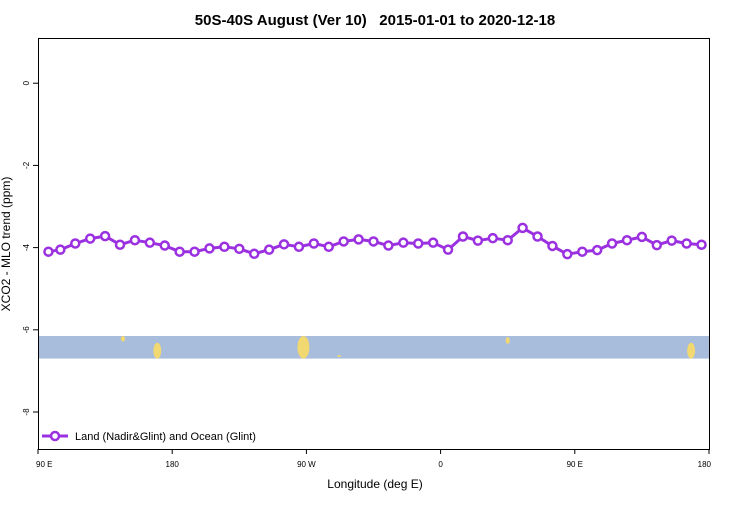 Image resolution: width=750 pixels, height=505 pixels. What do you see at coordinates (26, 165) in the screenshot?
I see `y-tick-label: -2` at bounding box center [26, 165].